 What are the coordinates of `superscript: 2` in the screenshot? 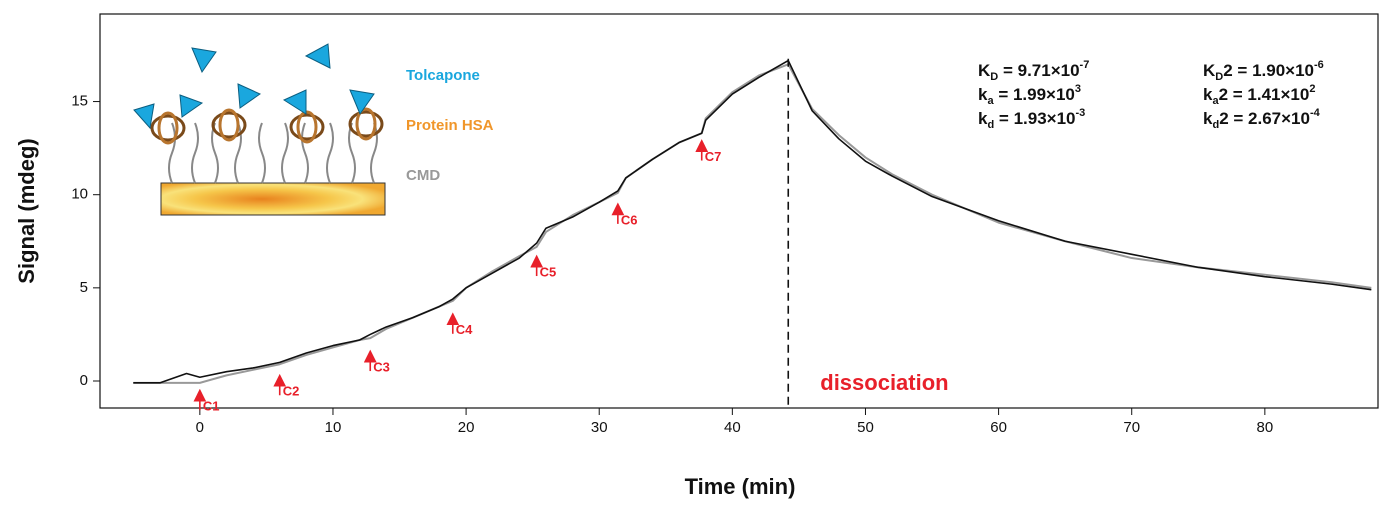 It's located at (1312, 89).